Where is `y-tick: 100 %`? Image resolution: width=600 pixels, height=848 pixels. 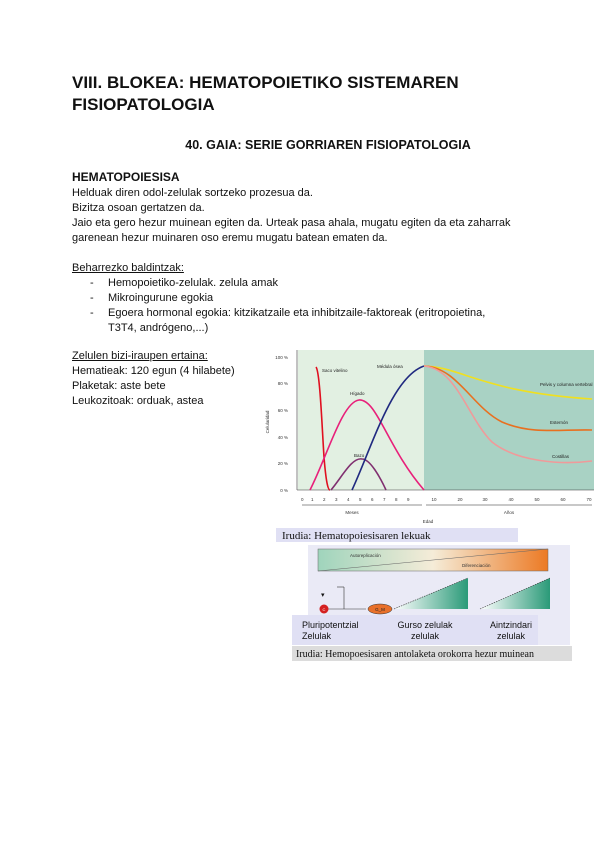 y-tick: 100 % is located at coordinates (281, 357).